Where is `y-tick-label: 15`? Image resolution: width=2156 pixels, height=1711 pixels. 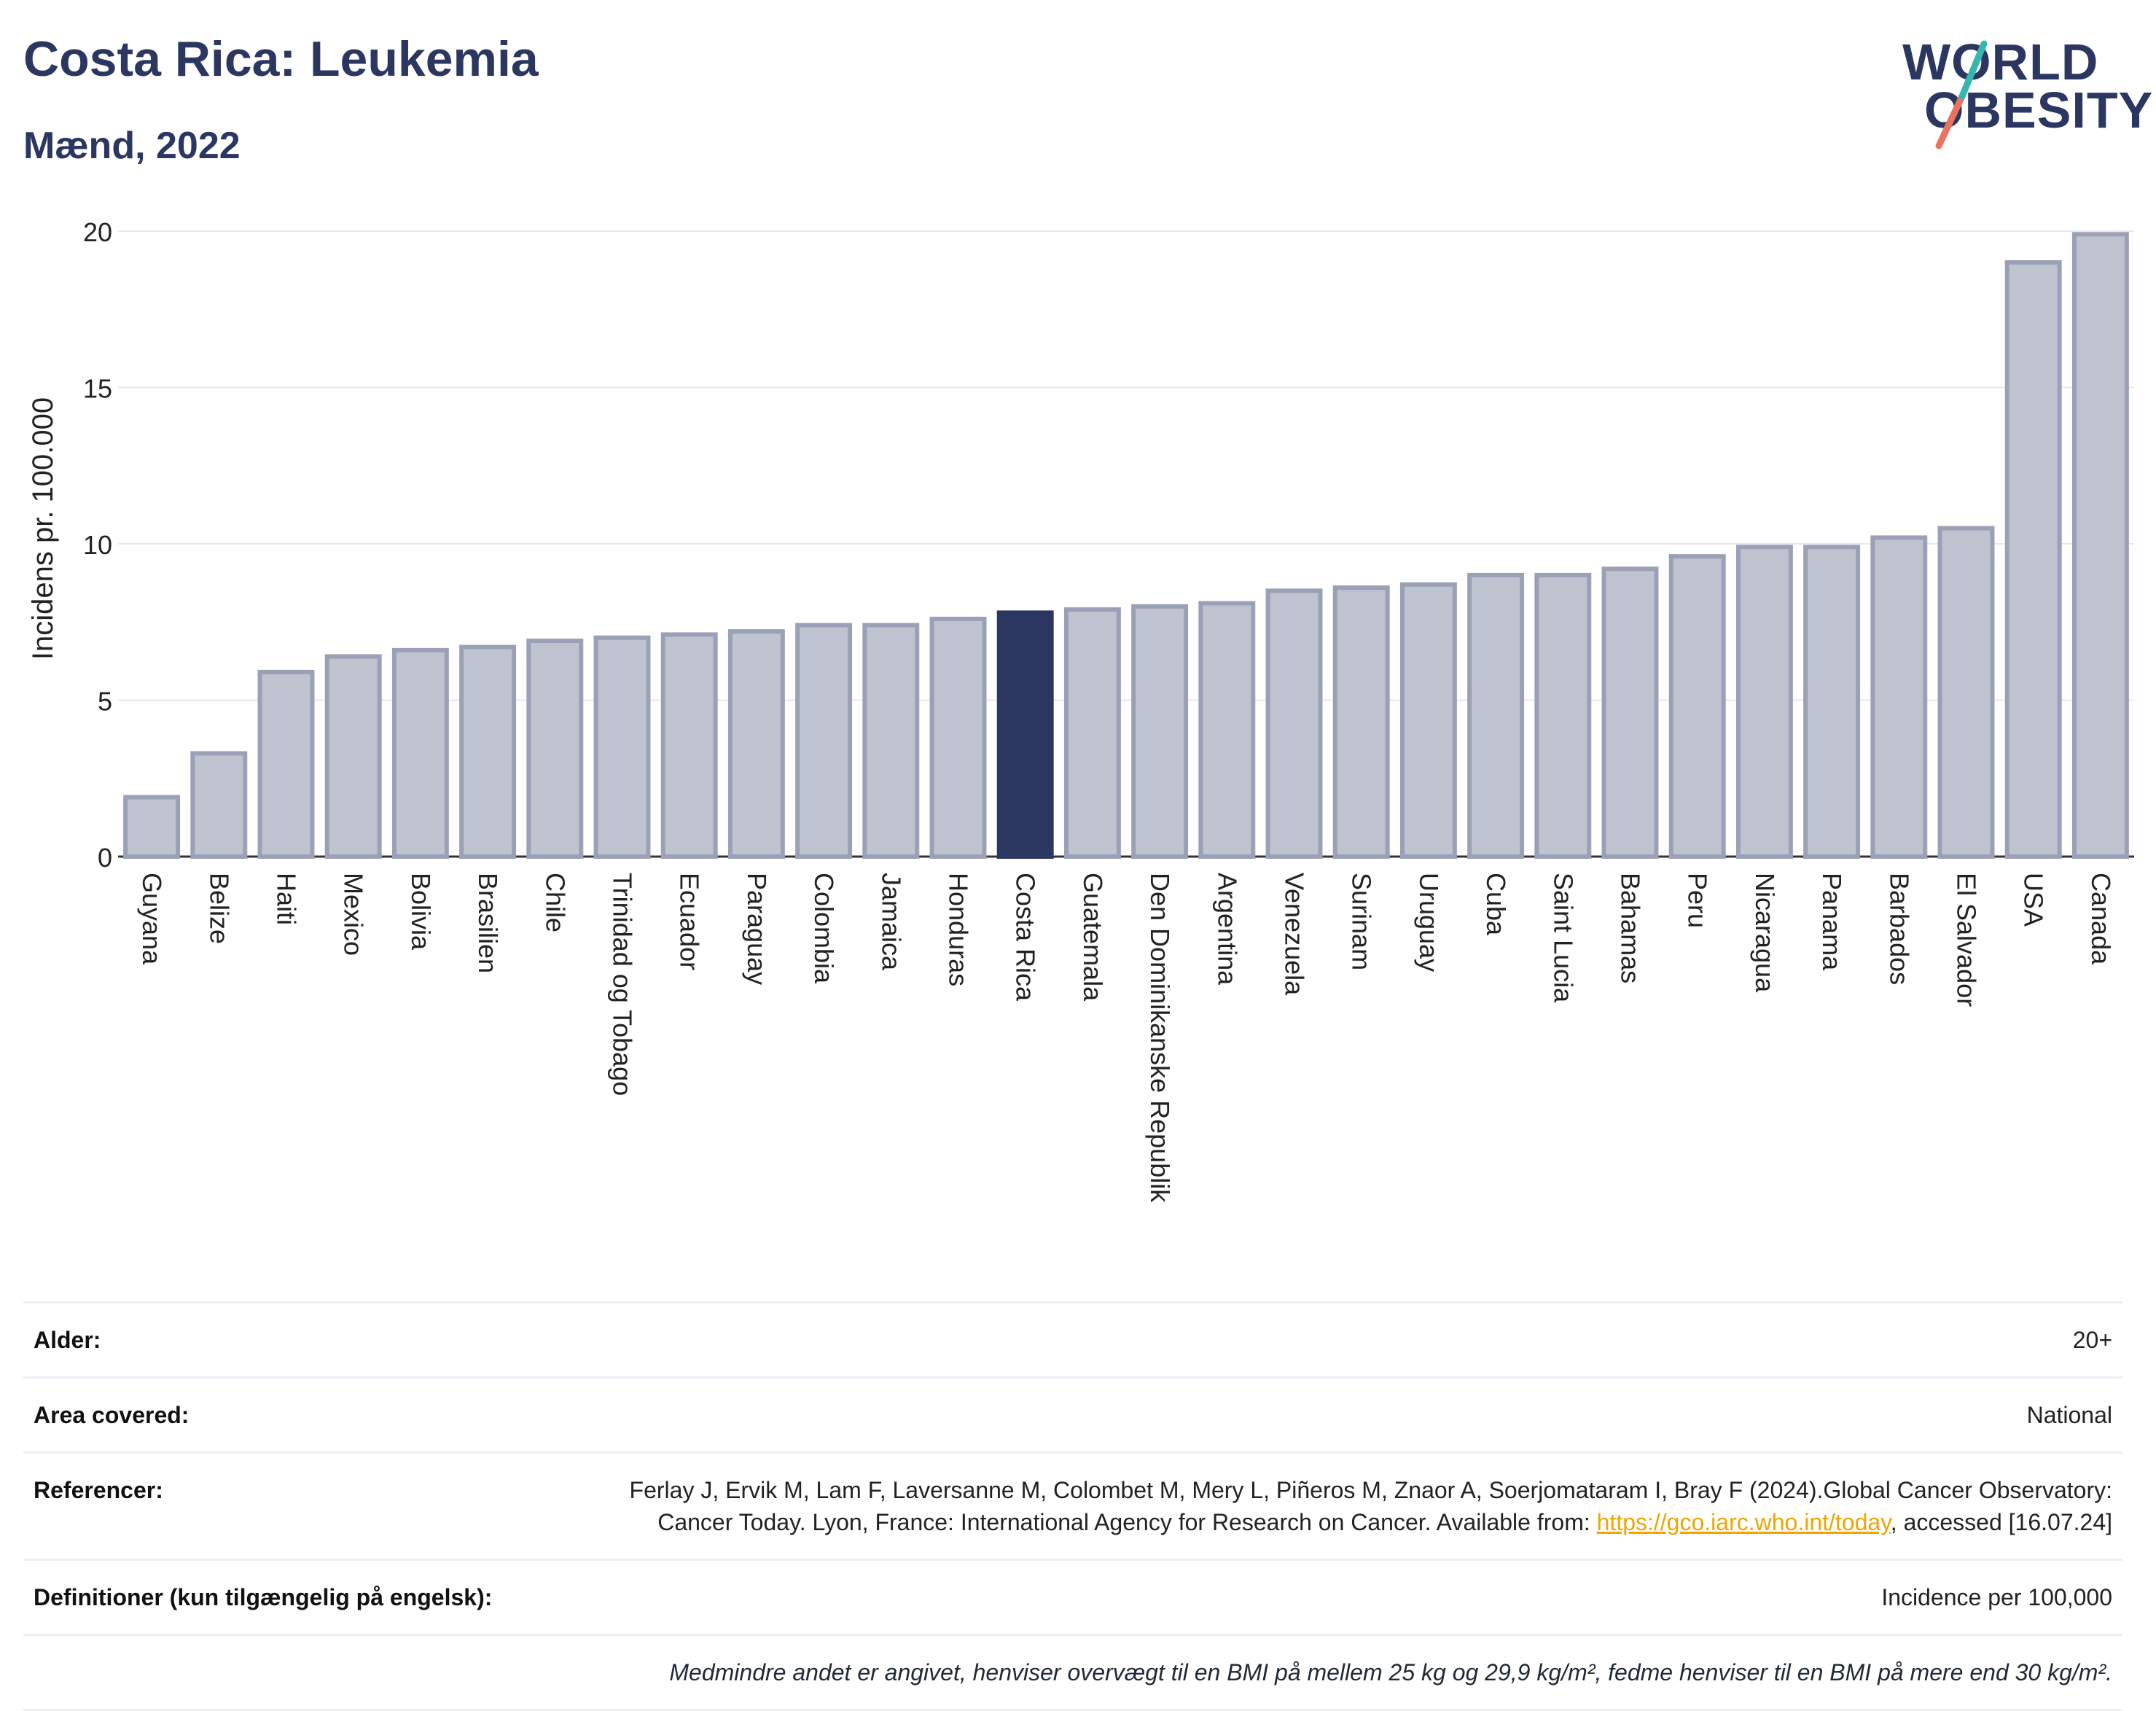 y-tick-label: 15 is located at coordinates (98, 389).